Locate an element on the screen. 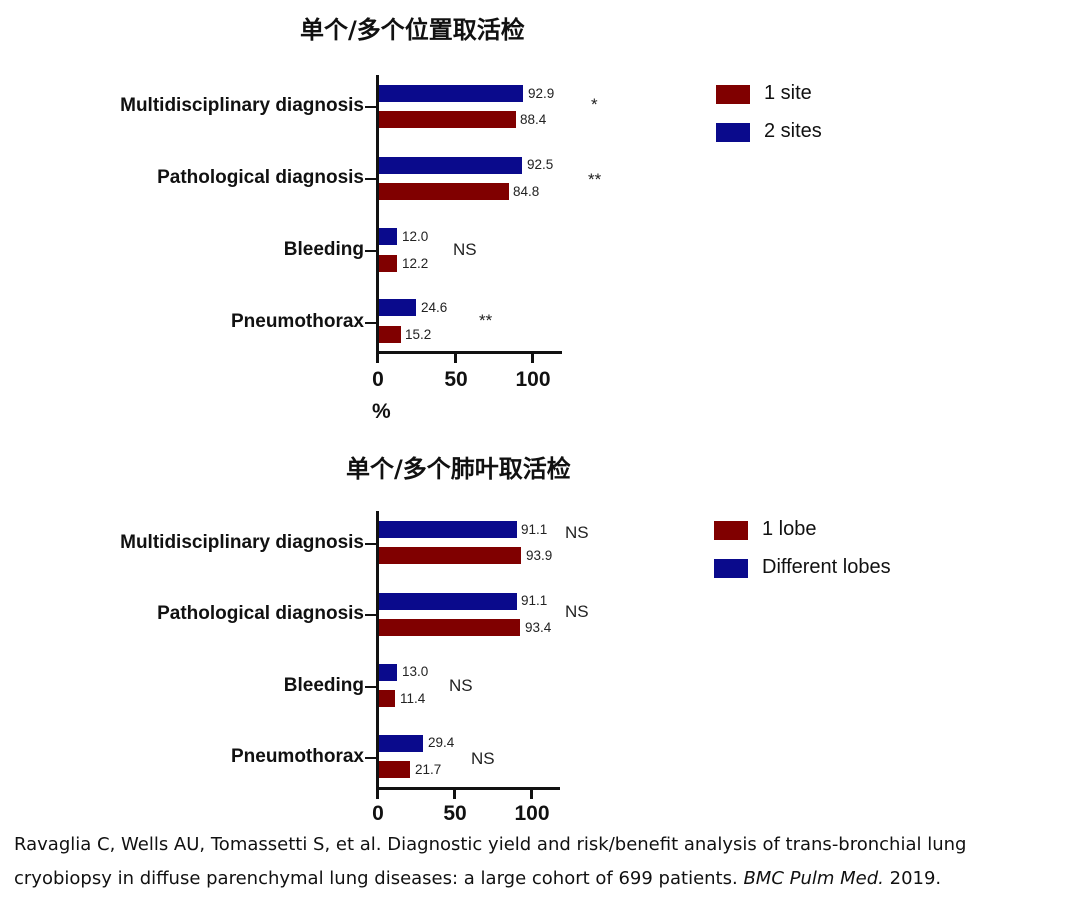 The width and height of the screenshot is (1080, 907). bar-value: 12.2 is located at coordinates (415, 263).